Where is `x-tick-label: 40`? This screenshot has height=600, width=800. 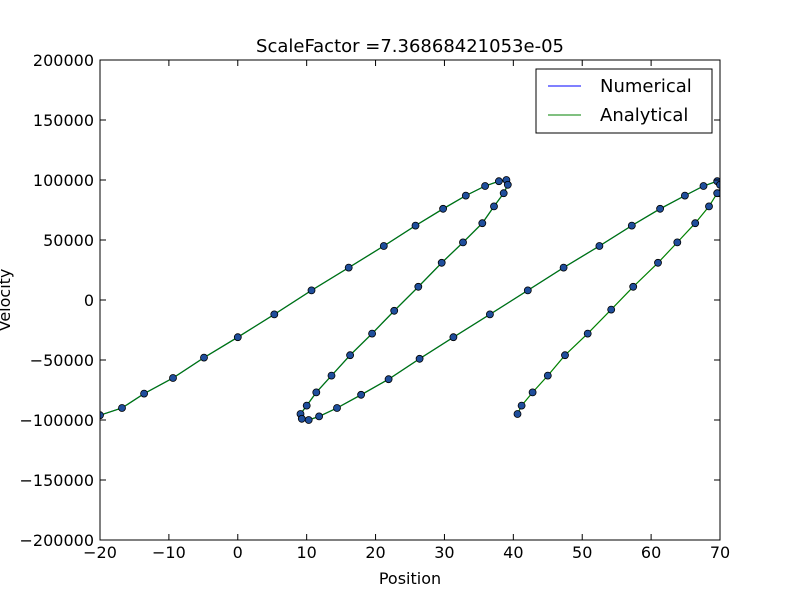 x-tick-label: 40 is located at coordinates (513, 552).